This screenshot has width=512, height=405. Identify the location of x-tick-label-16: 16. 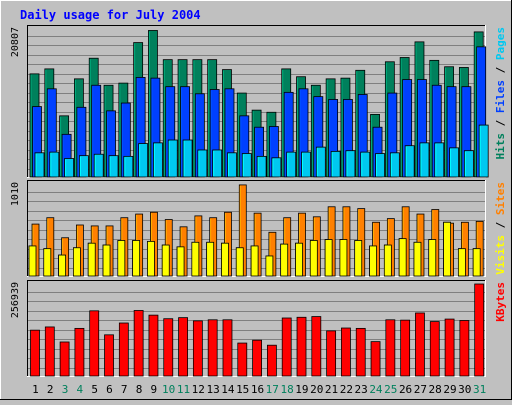
(257, 389).